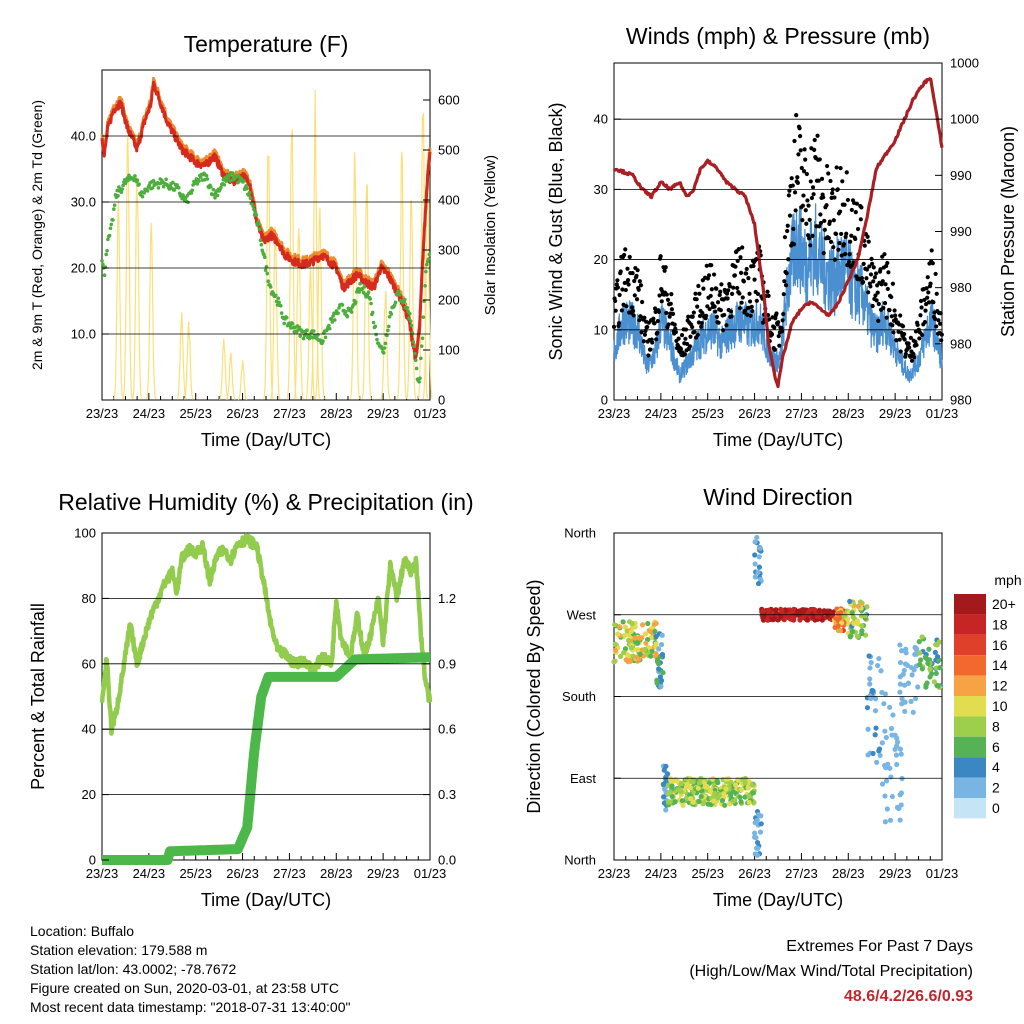  Describe the element at coordinates (89, 663) in the screenshot. I see `humidity-ytick-label: 60` at that location.